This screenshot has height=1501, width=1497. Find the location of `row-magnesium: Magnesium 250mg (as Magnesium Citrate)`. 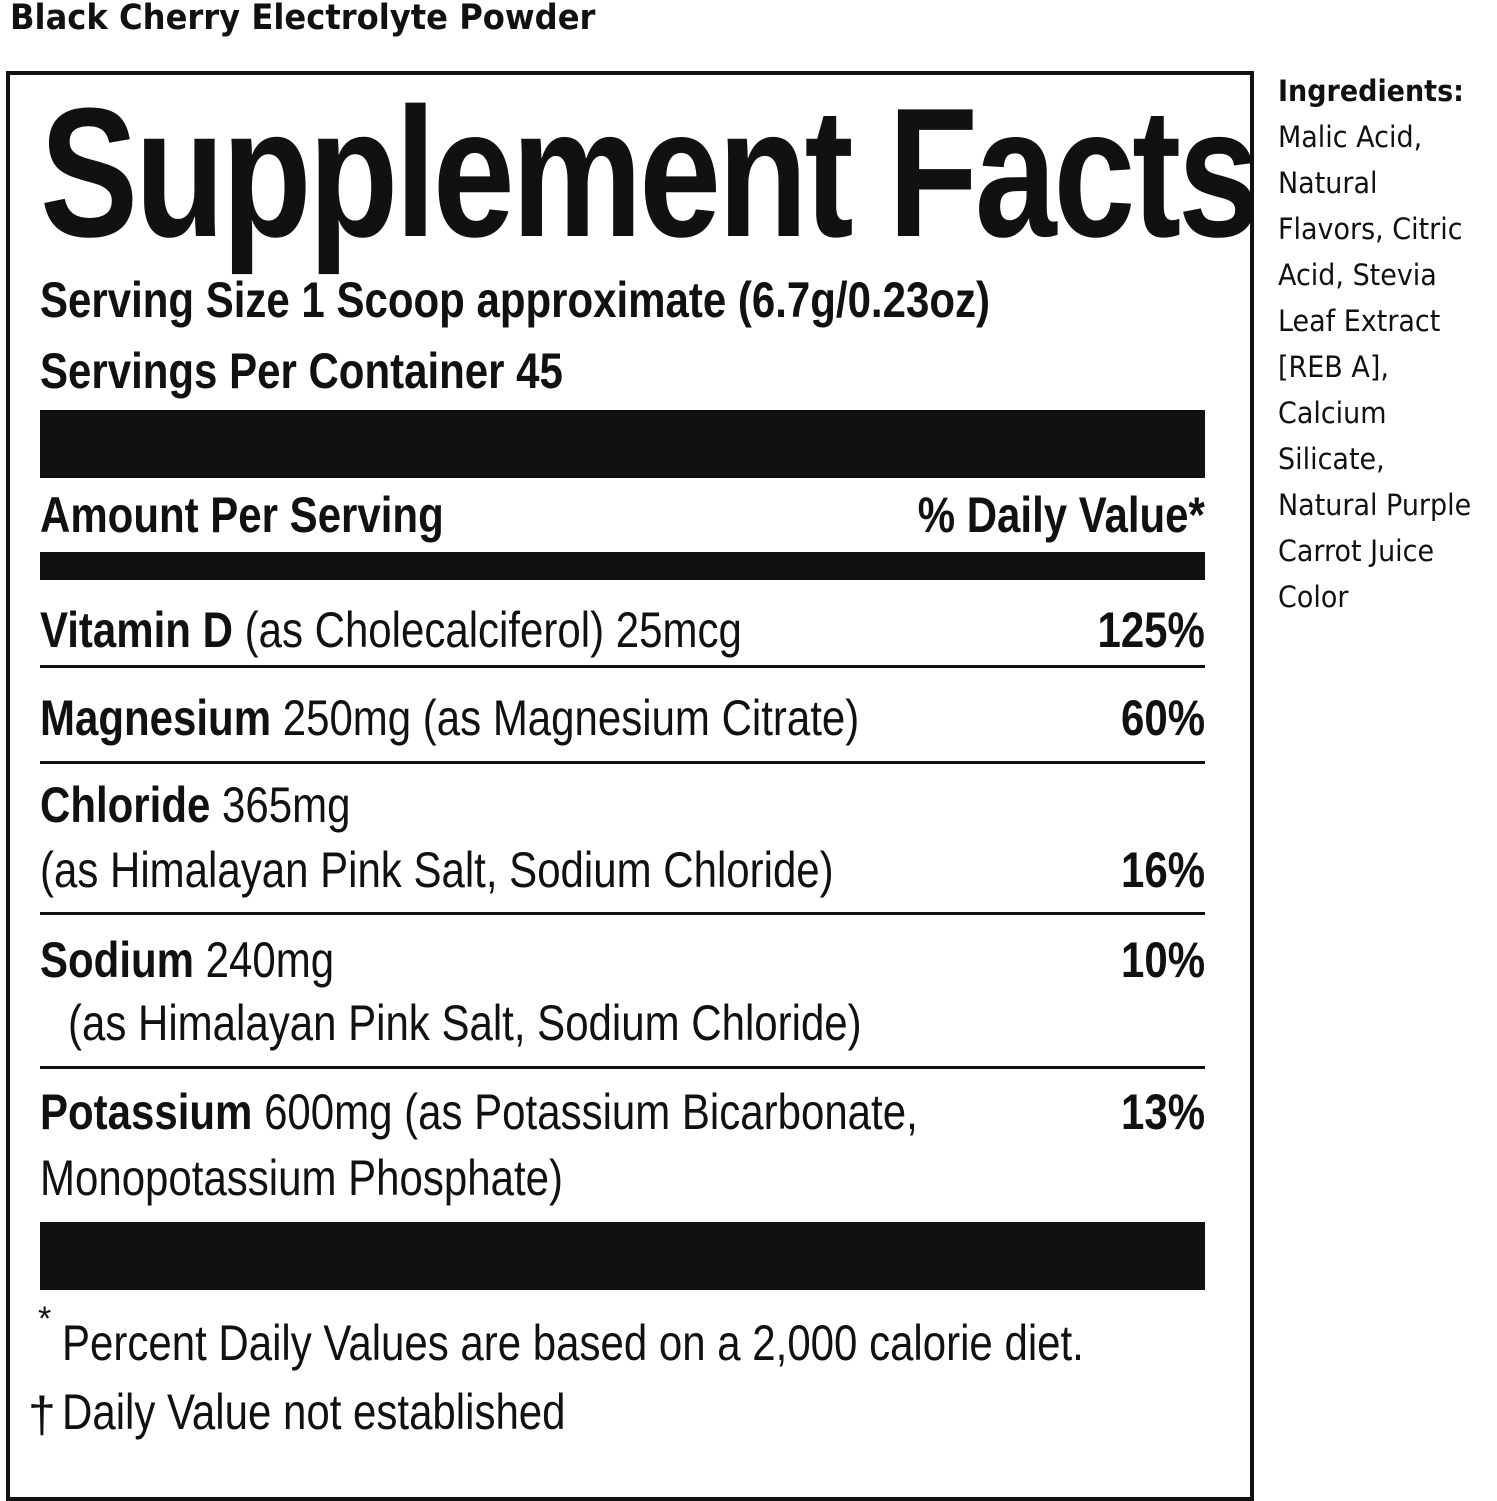

row-magnesium: Magnesium 250mg (as Magnesium Citrate) is located at coordinates (449, 718).